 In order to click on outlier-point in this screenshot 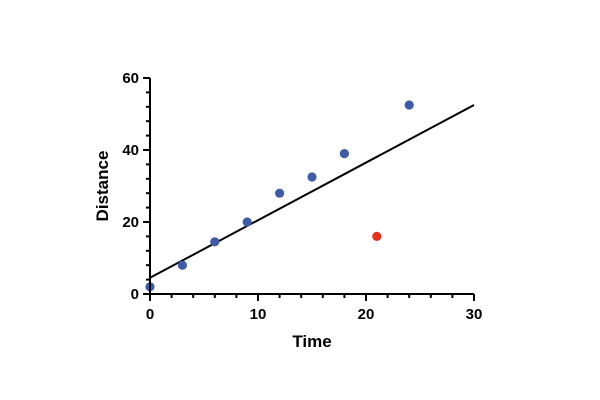, I will do `click(377, 236)`.